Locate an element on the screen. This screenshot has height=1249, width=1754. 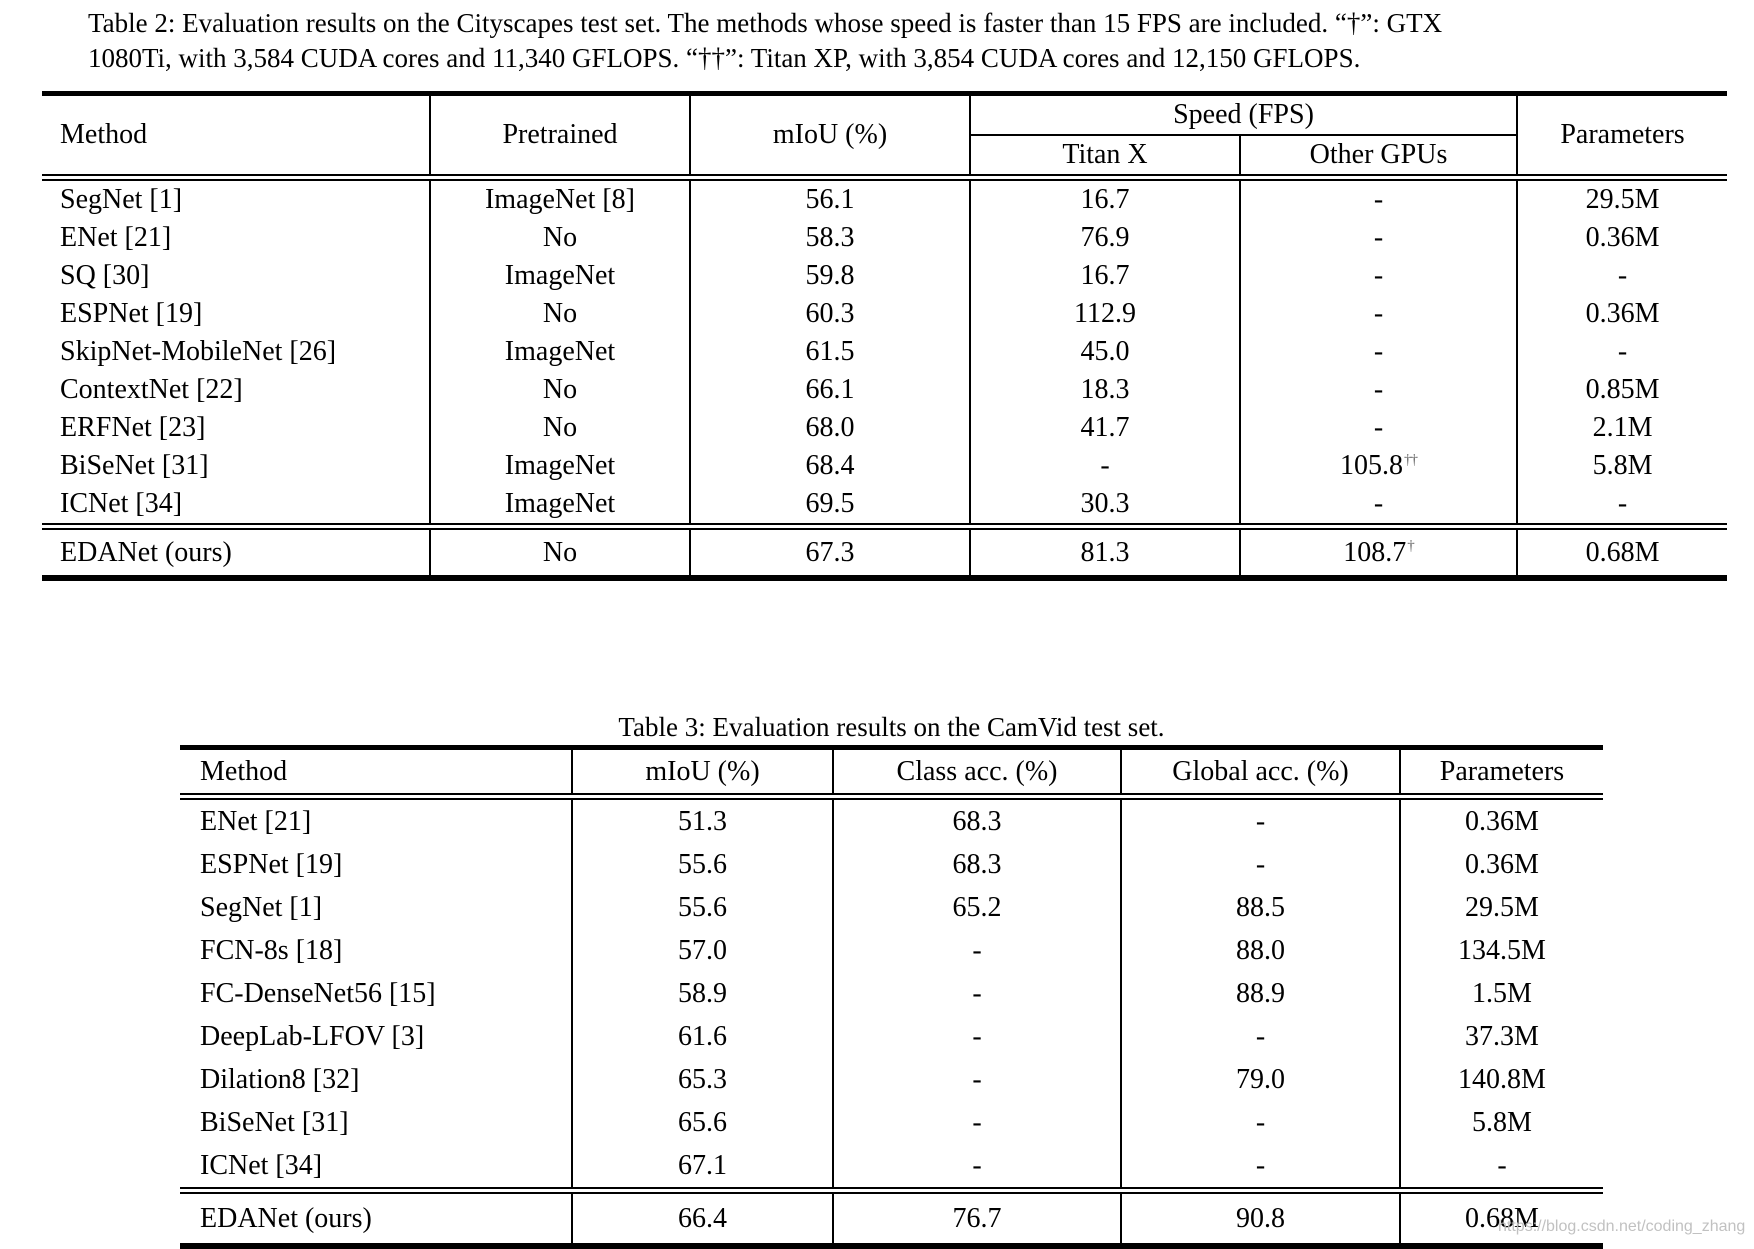
speed-value: 108.7 is located at coordinates (1375, 552).